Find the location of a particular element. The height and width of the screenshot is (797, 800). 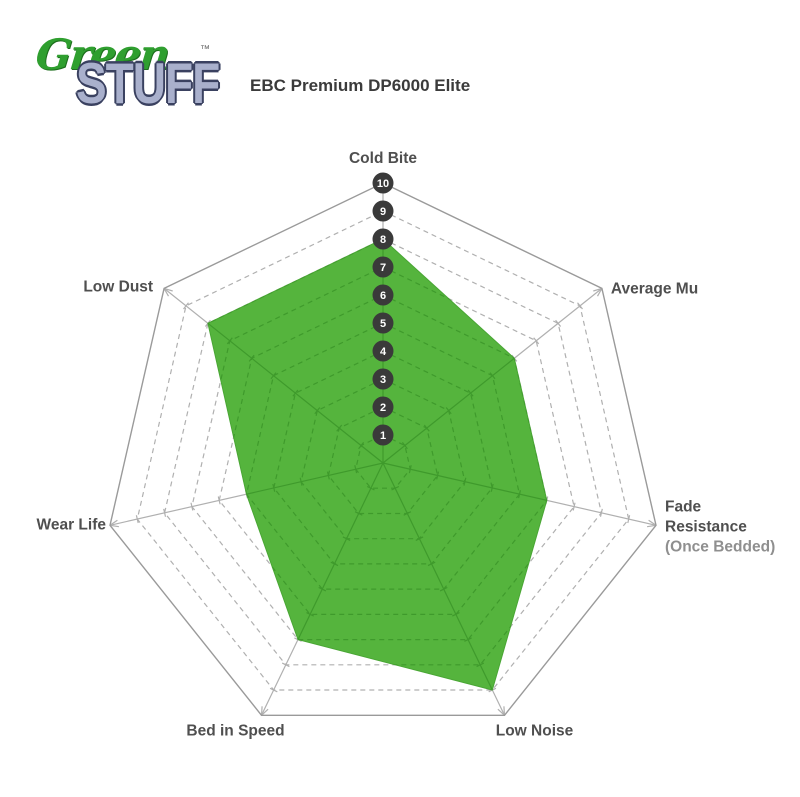

scale-marker-number: 7 is located at coordinates (383, 268).